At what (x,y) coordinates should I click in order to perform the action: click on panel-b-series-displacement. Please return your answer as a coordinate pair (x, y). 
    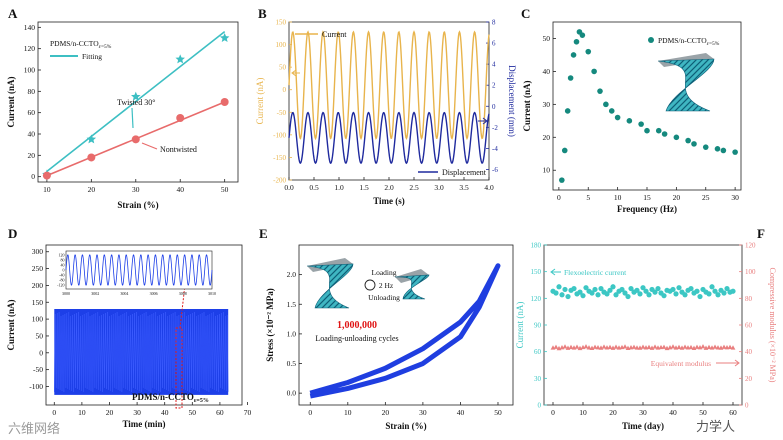
    Looking at the image, I should click on (389, 138).